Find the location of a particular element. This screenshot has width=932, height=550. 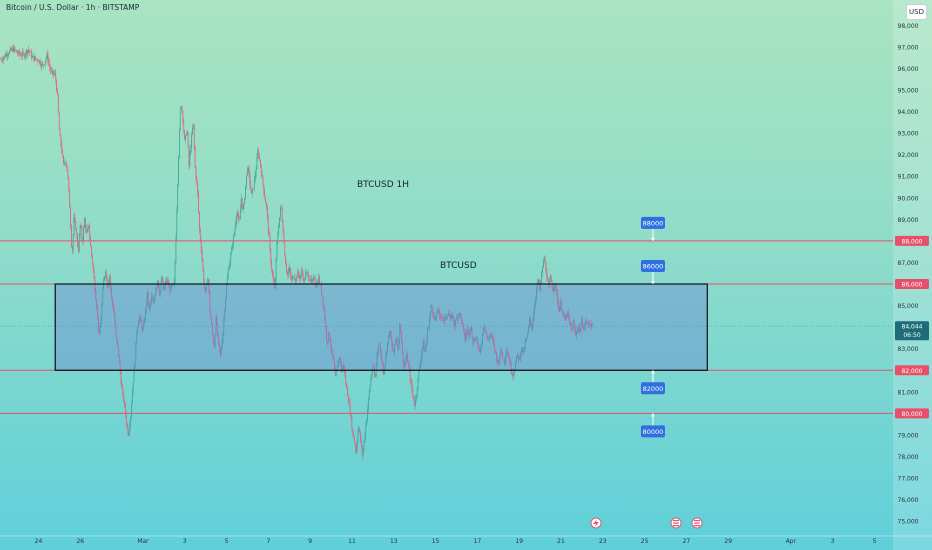

lightning-event-marker is located at coordinates (596, 523).